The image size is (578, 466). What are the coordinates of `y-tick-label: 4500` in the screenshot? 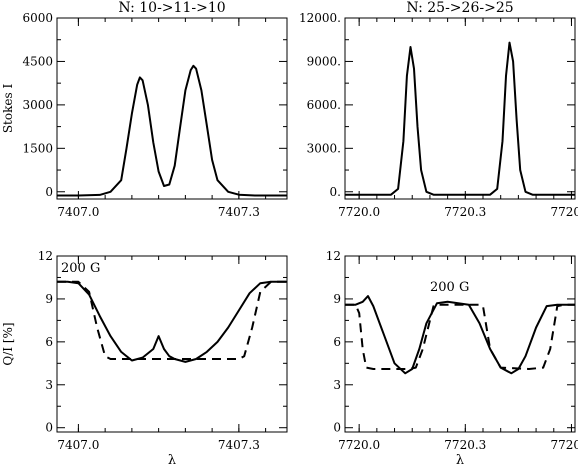 It's located at (37, 61).